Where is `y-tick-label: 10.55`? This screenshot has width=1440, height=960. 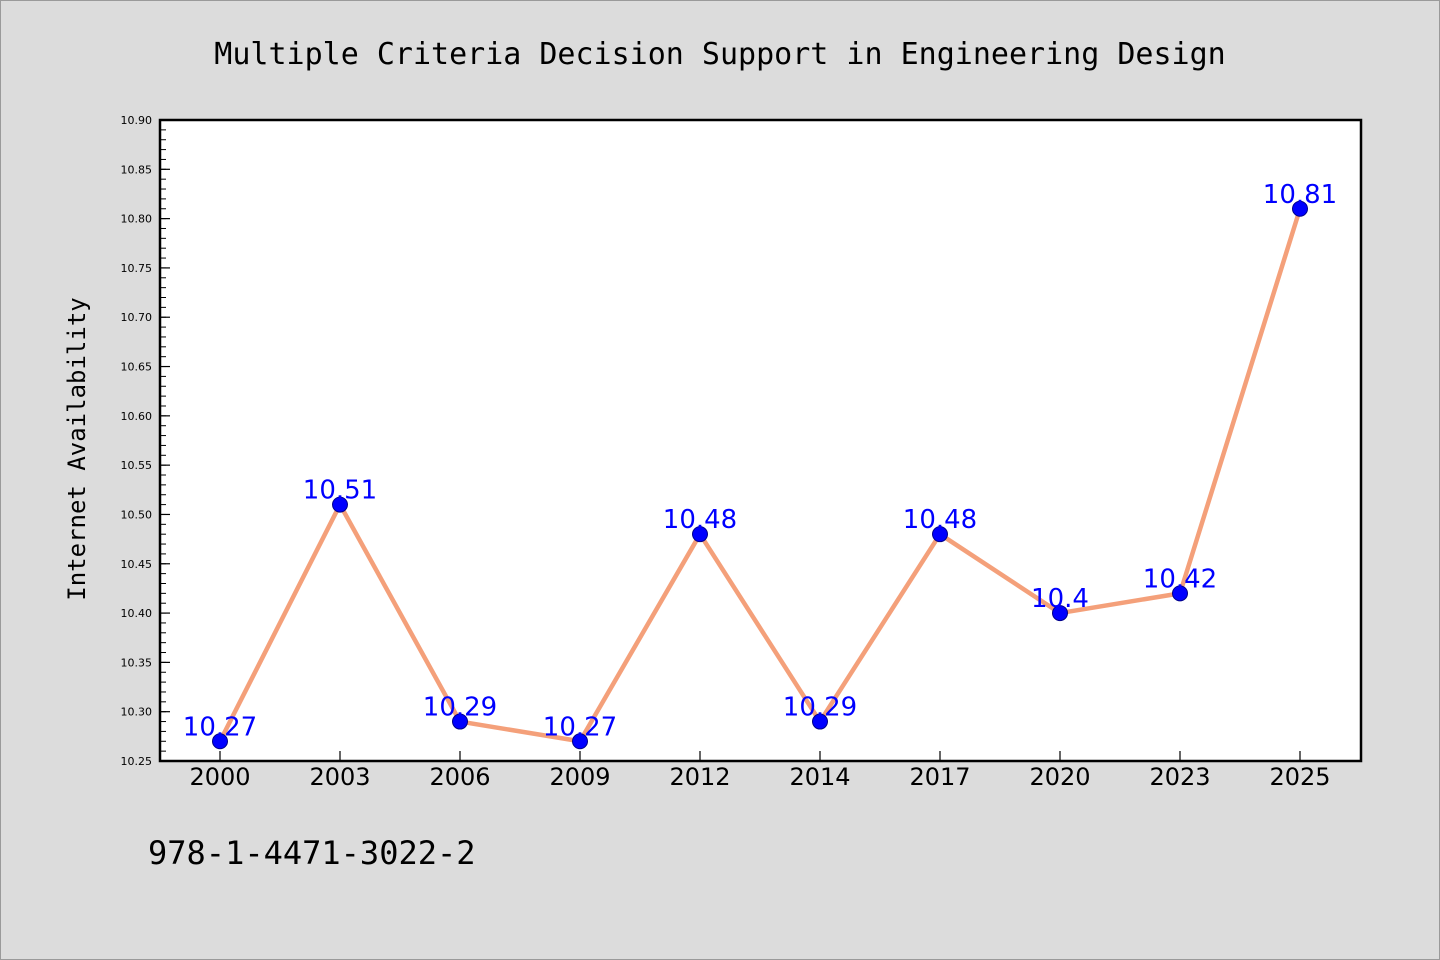
y-tick-label: 10.55 is located at coordinates (137, 465).